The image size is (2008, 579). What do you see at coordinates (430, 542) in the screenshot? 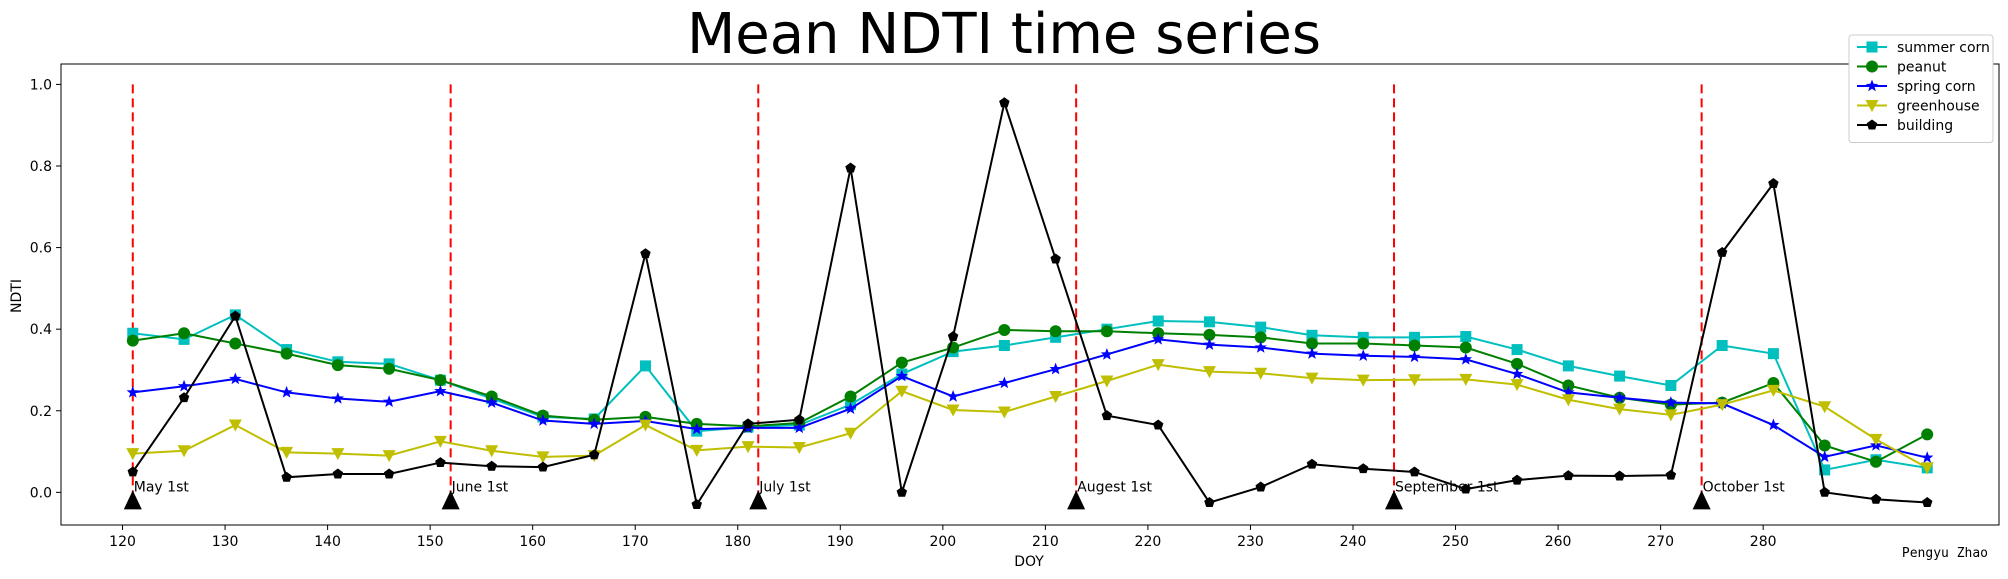
I see `x-tick-label: 150` at bounding box center [430, 542].